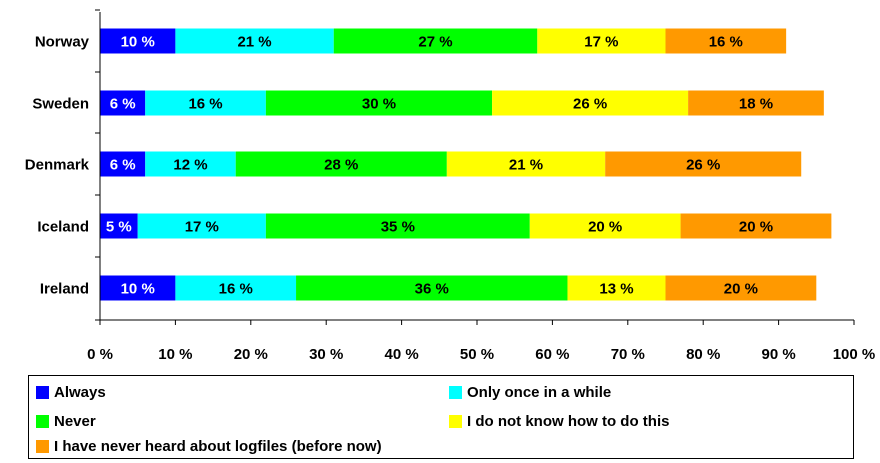 The width and height of the screenshot is (880, 463). I want to click on bar-segment-ireland-i-do-not-know-how-to-do-this, so click(616, 288).